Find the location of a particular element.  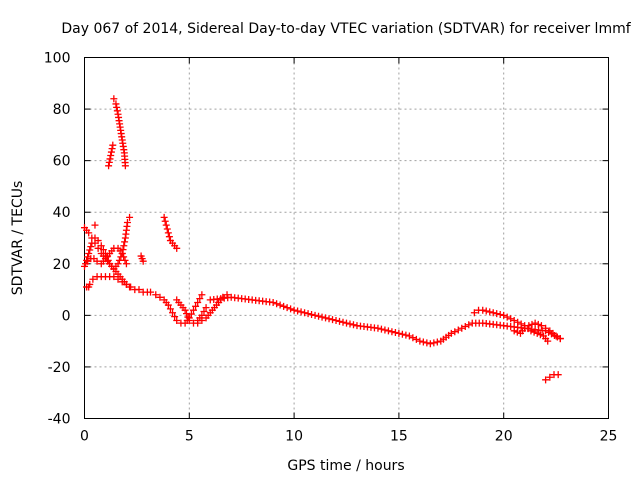

y-tick-label: 100 is located at coordinates (57, 59).